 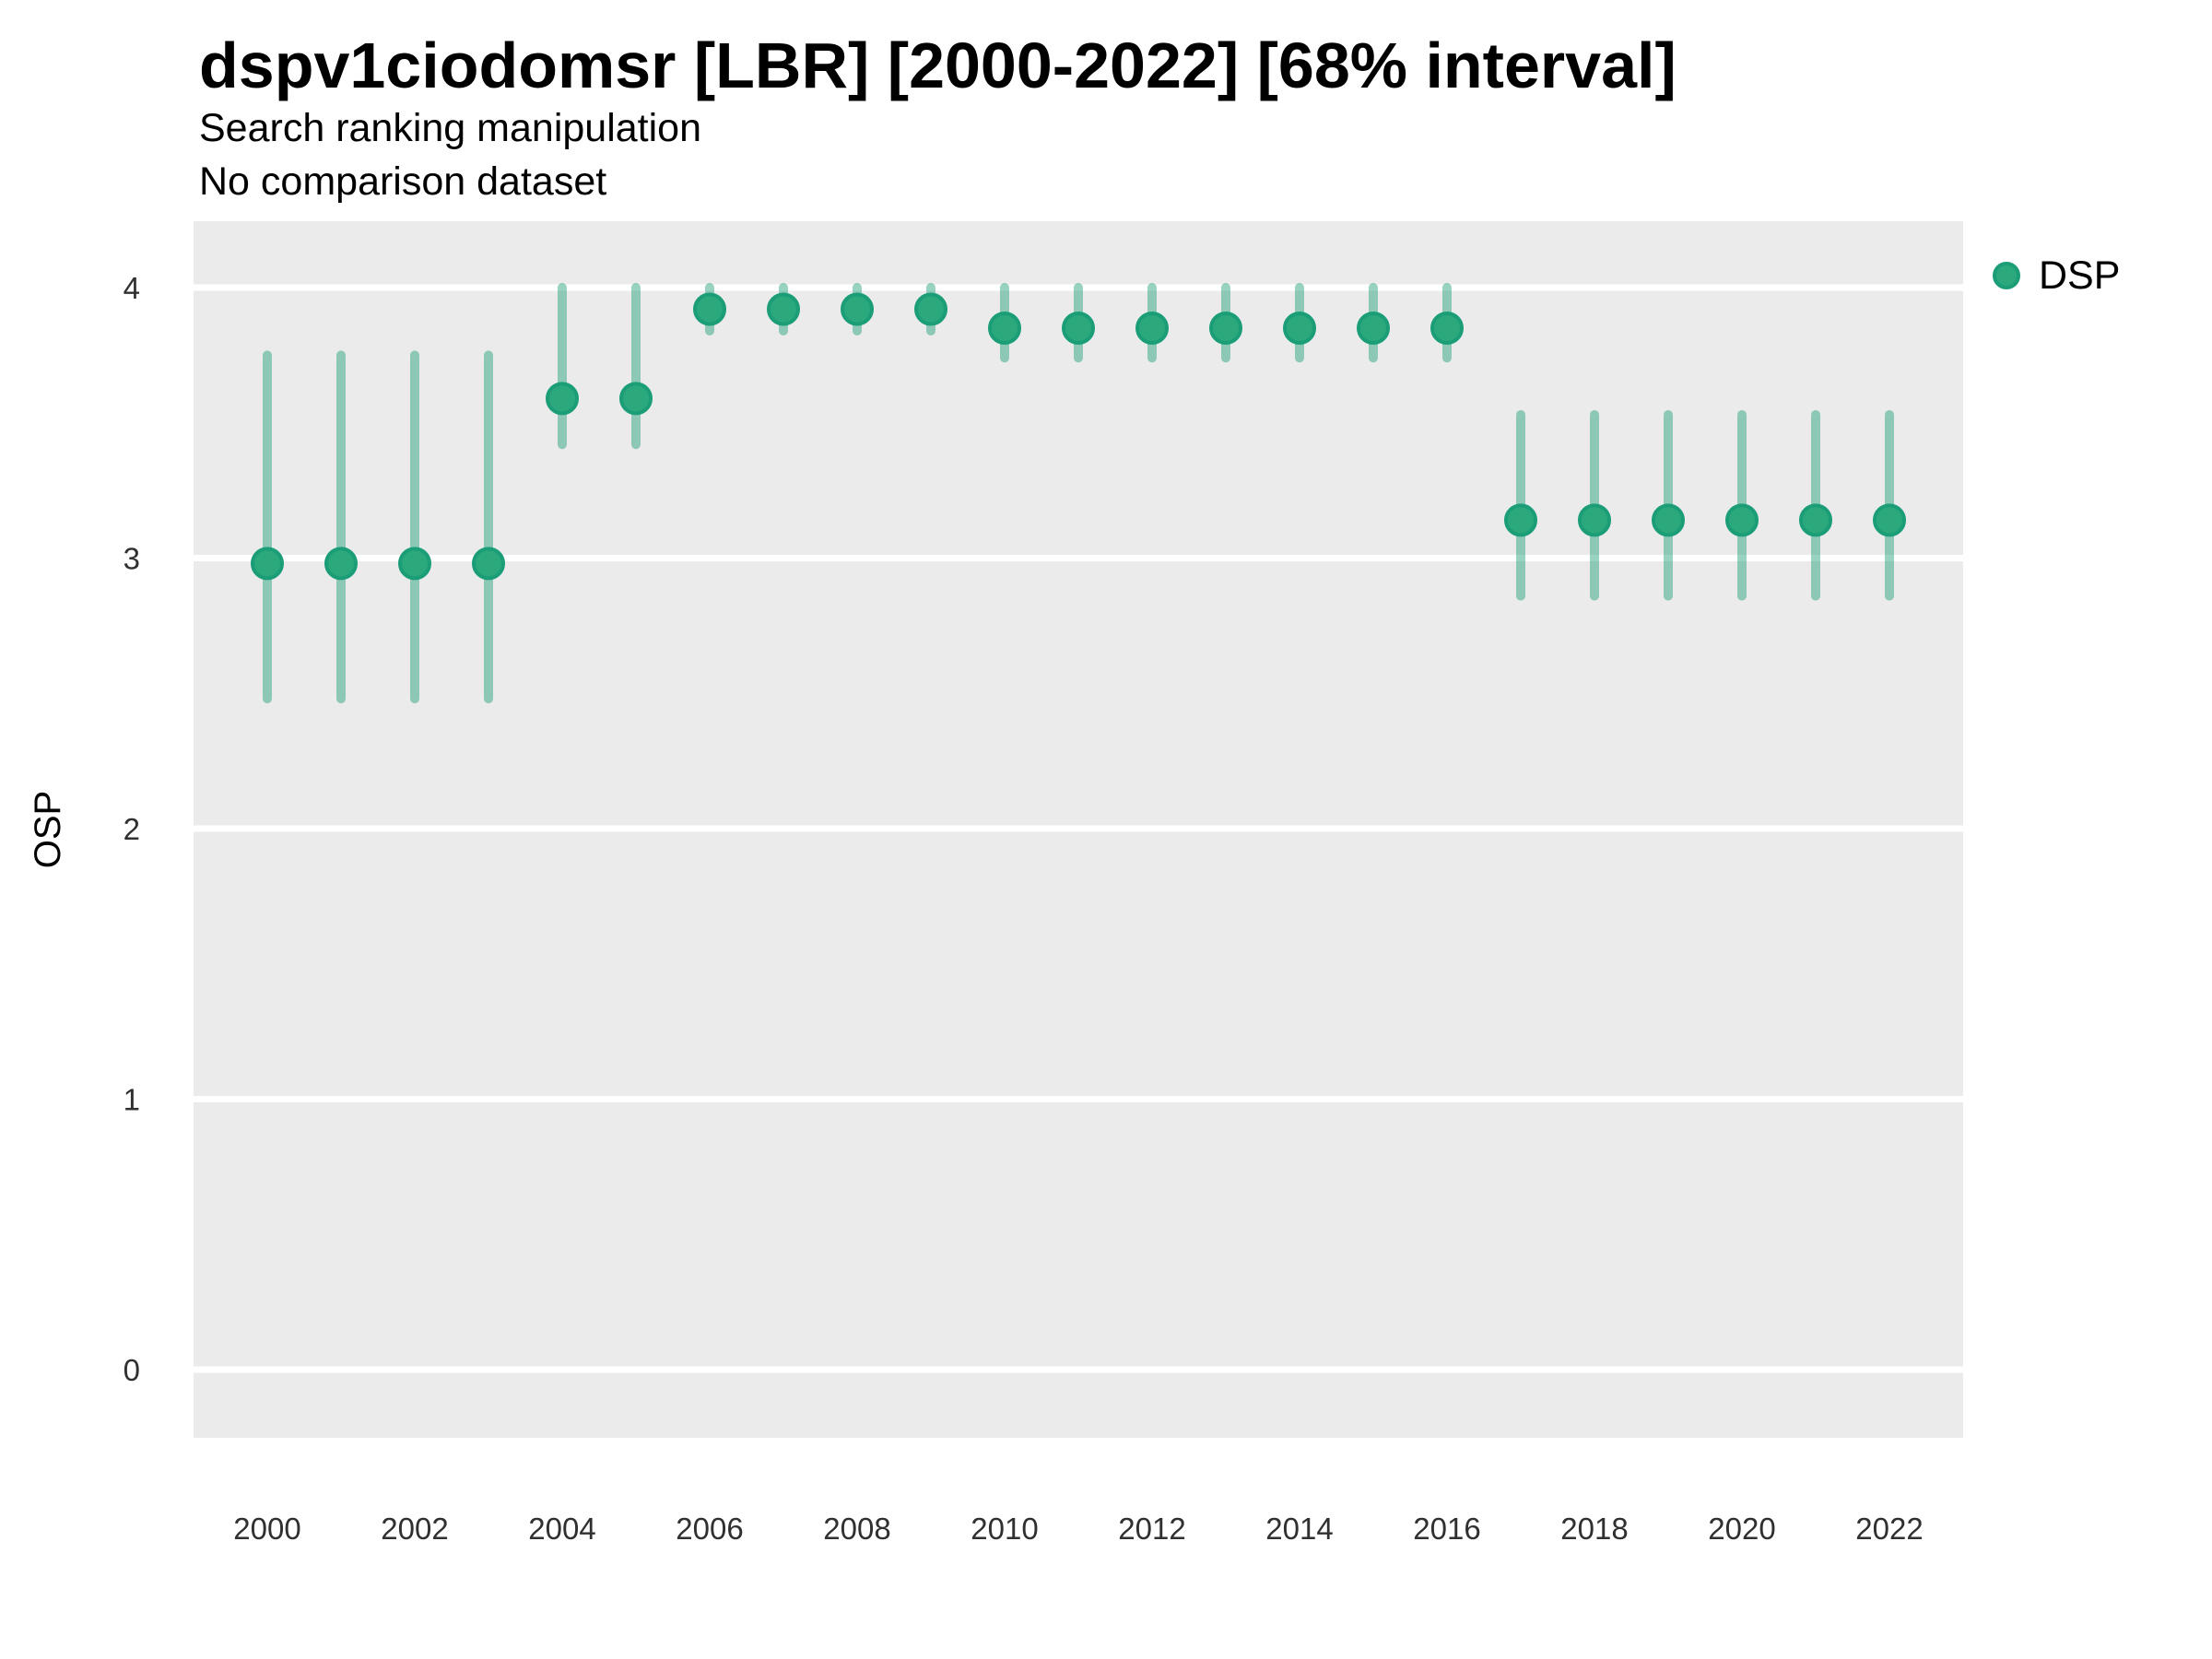 What do you see at coordinates (48, 829) in the screenshot?
I see `y-axis-title: OSP` at bounding box center [48, 829].